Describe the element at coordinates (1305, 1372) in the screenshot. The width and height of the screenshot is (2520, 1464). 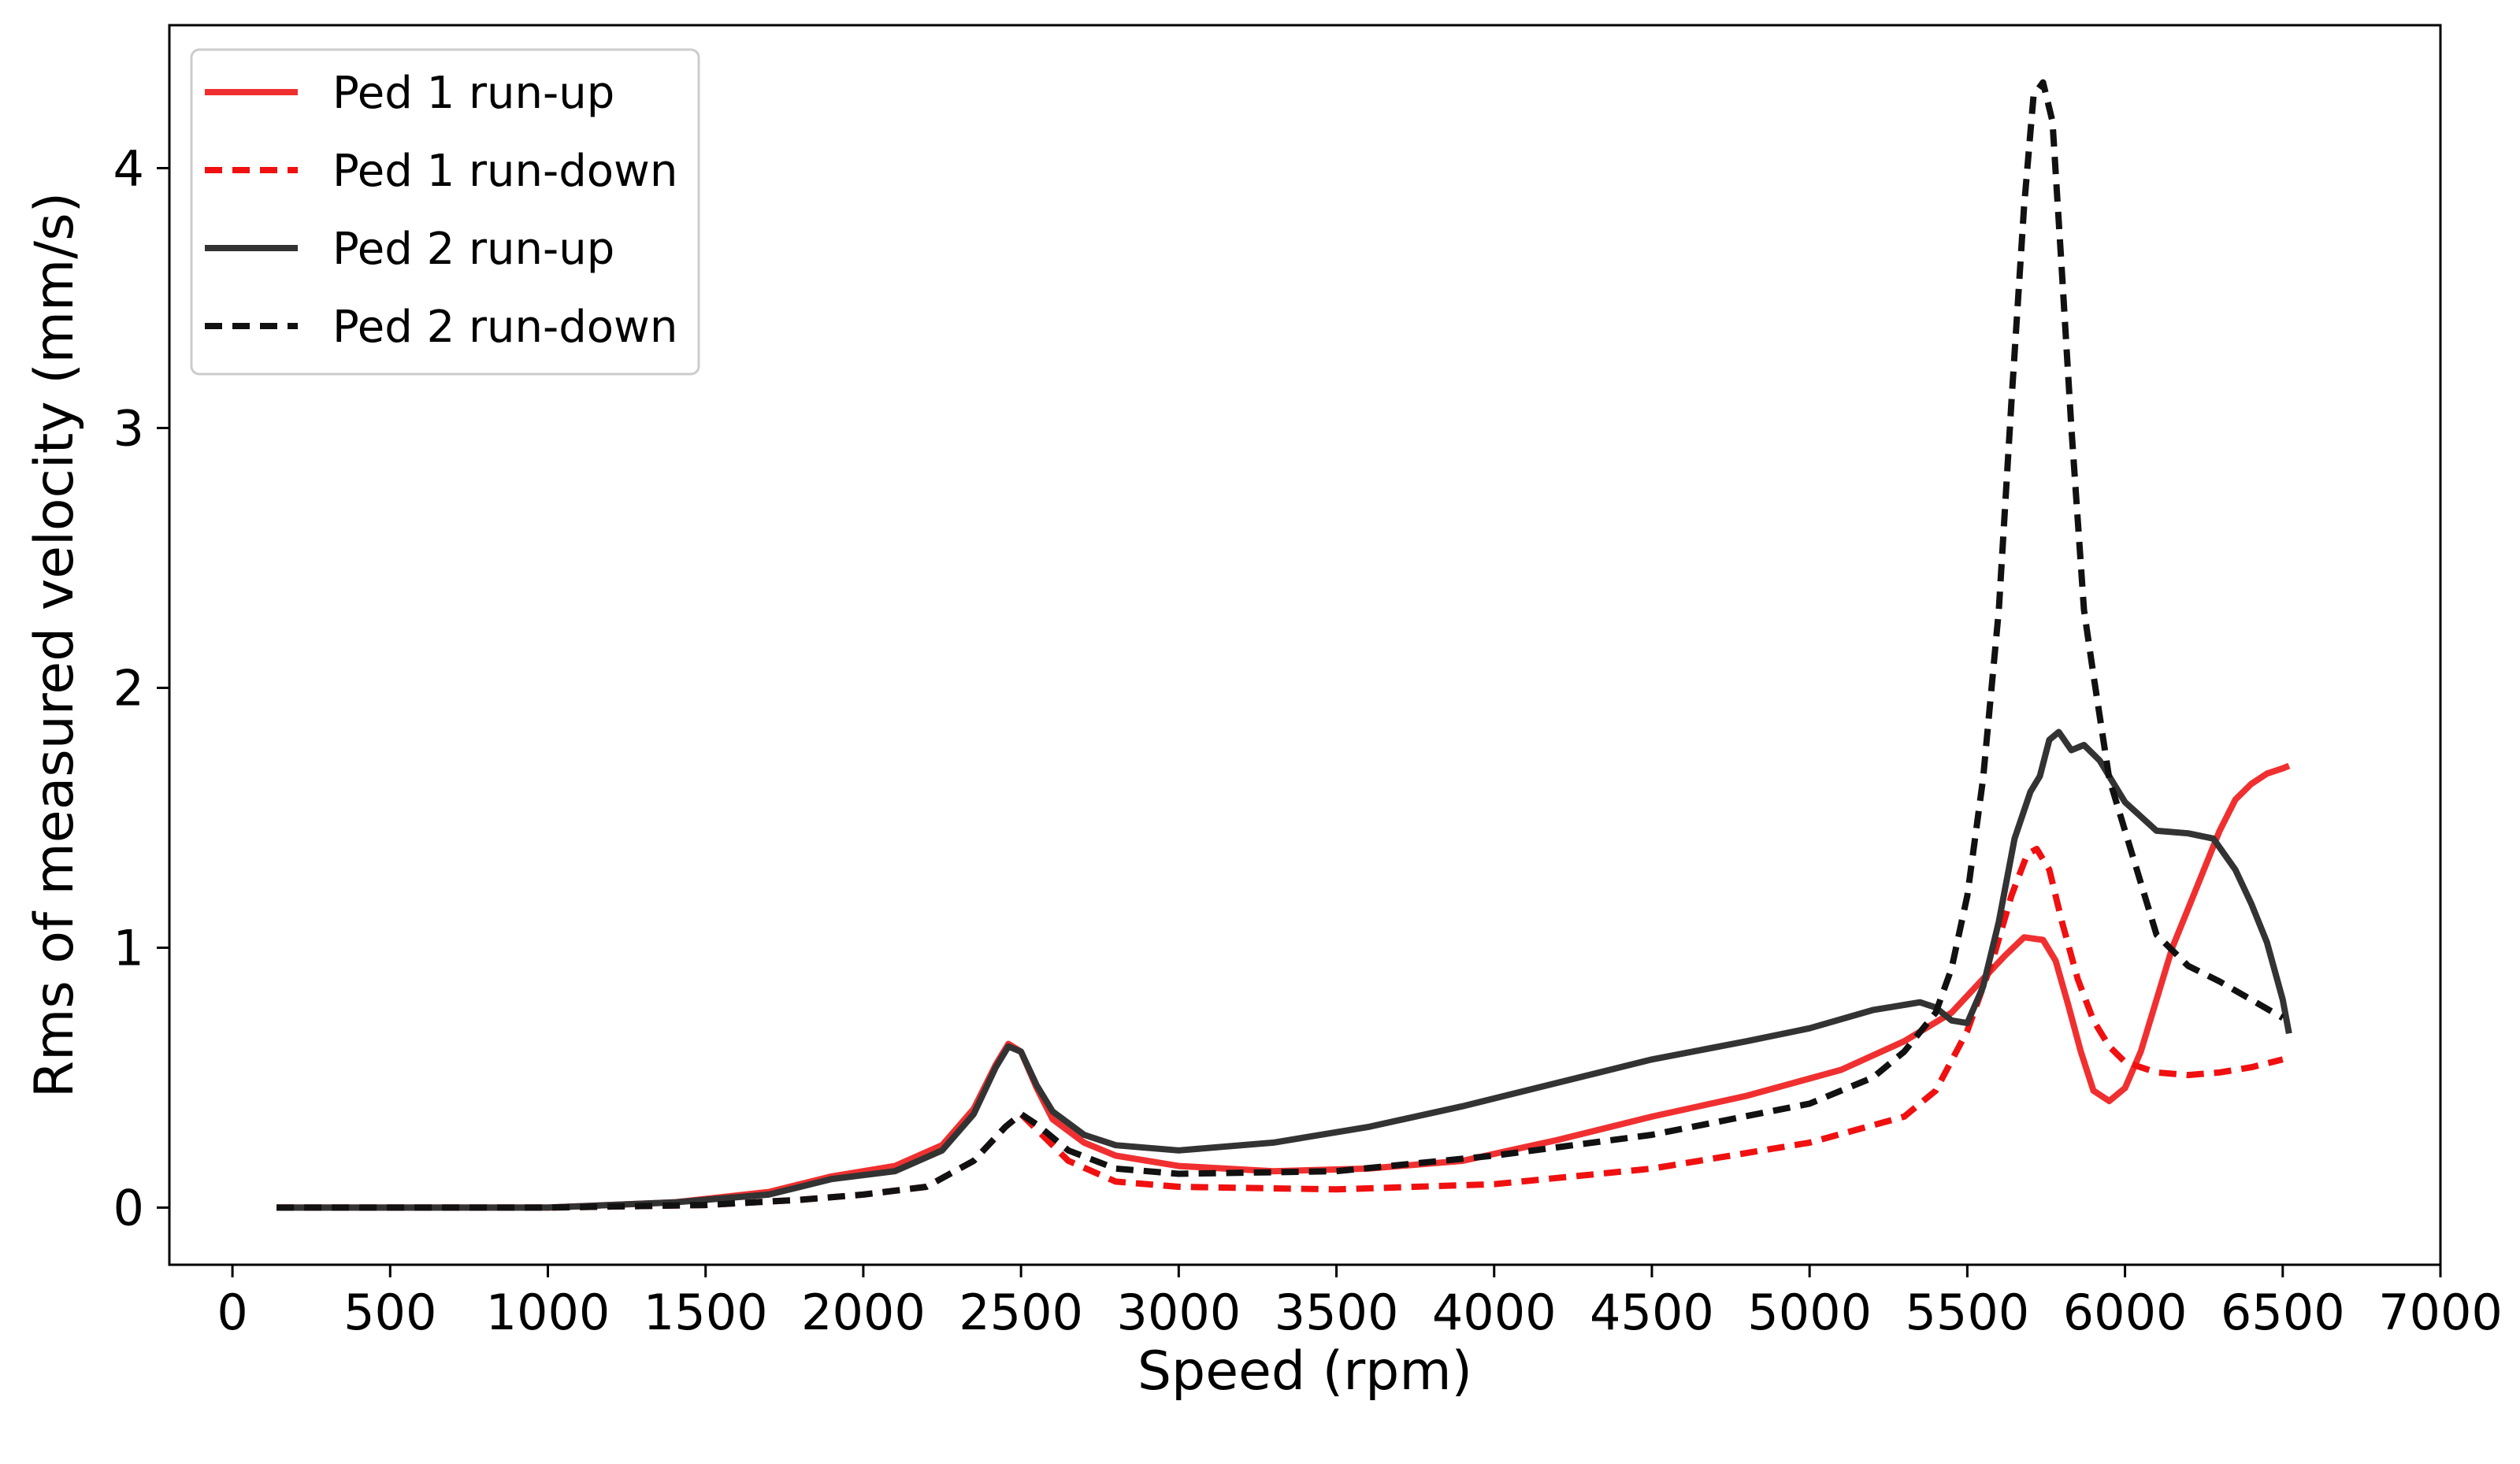
I see `x-axis-label: Speed (rpm)` at that location.